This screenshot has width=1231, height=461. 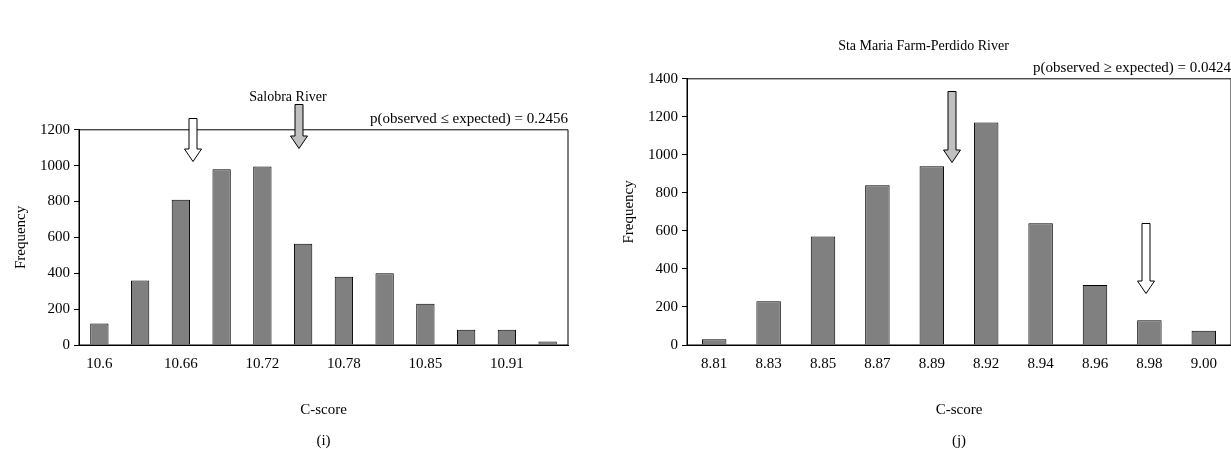 What do you see at coordinates (425, 362) in the screenshot?
I see `x-tick-label: 10.85` at bounding box center [425, 362].